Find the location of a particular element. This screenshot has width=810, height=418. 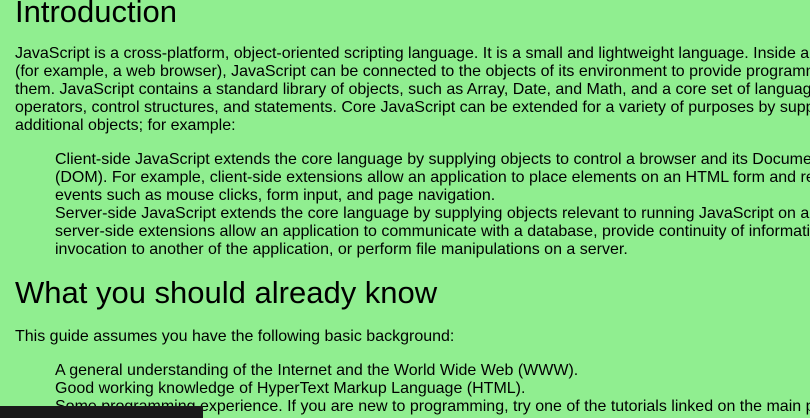

what-you-should-know-heading: What you should already know is located at coordinates (226, 292).